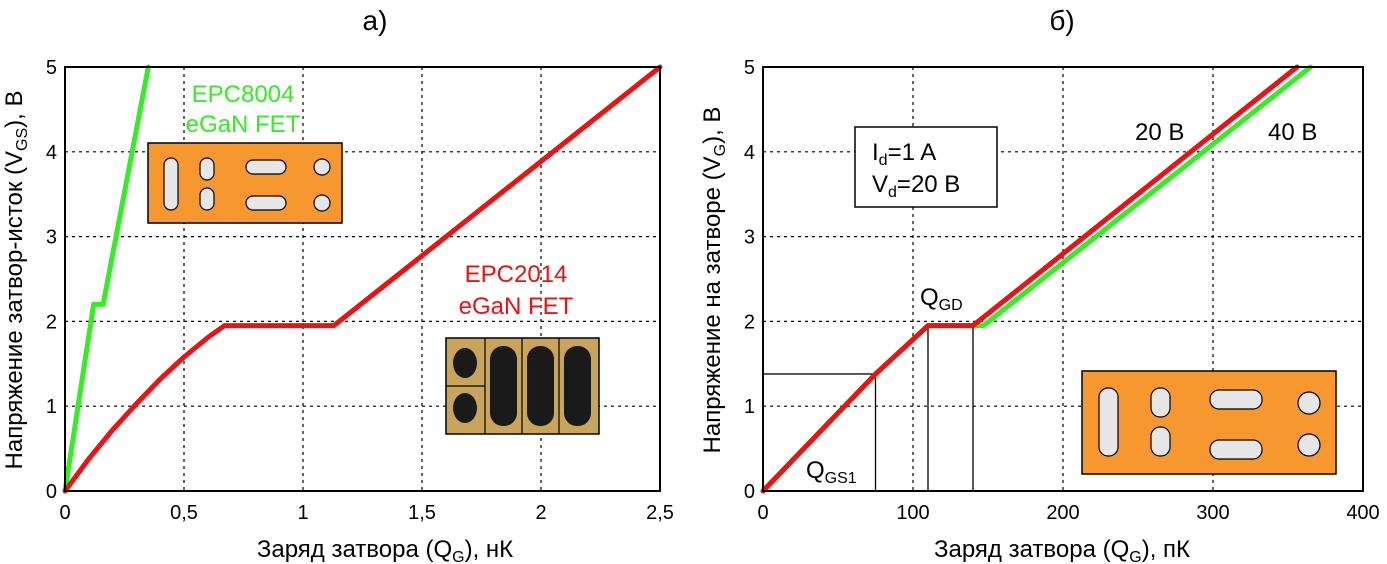 The image size is (1387, 564). What do you see at coordinates (51, 153) in the screenshot?
I see `chart-a-ytick-label: 4` at bounding box center [51, 153].